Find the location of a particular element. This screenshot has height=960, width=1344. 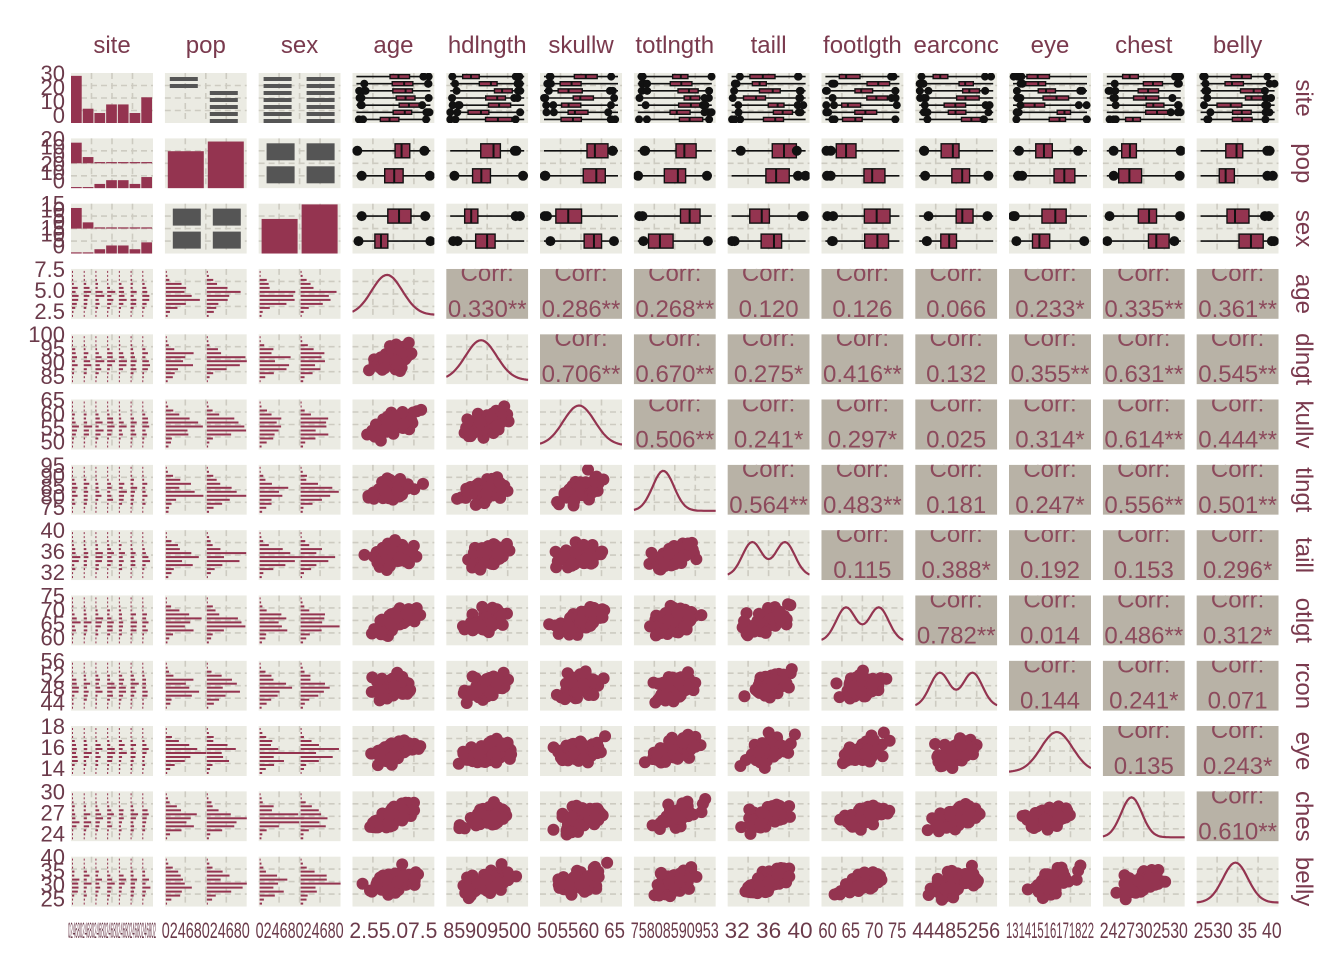

corr-value: 0.241* is located at coordinates (768, 440).